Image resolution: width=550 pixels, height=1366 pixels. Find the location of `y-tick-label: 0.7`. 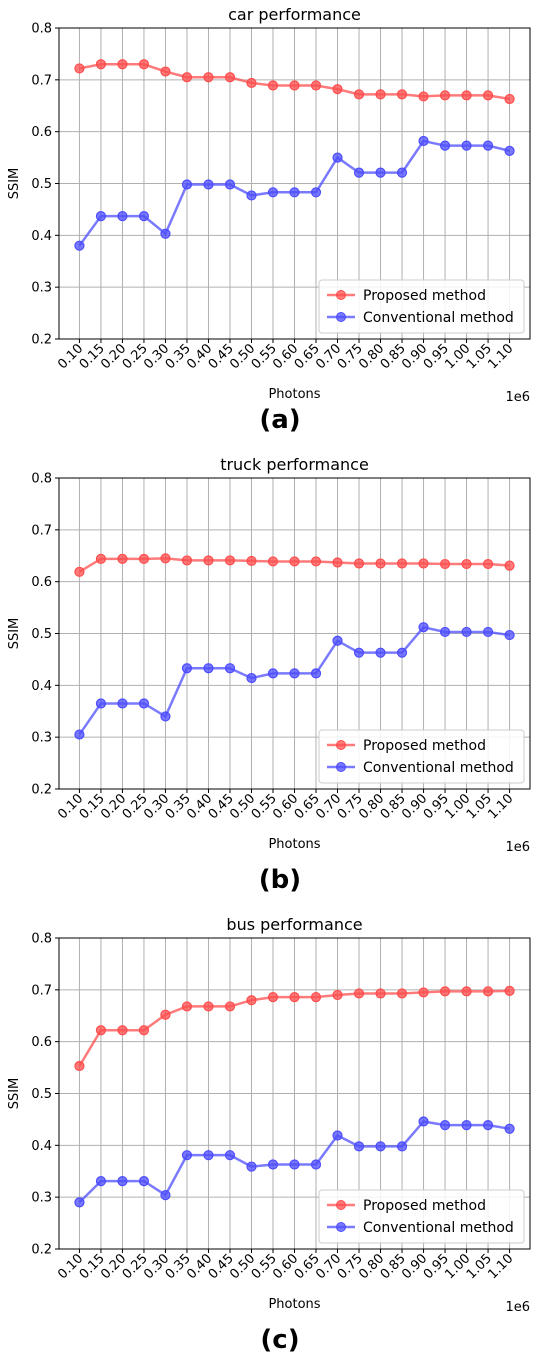

y-tick-label: 0.7 is located at coordinates (41, 990).